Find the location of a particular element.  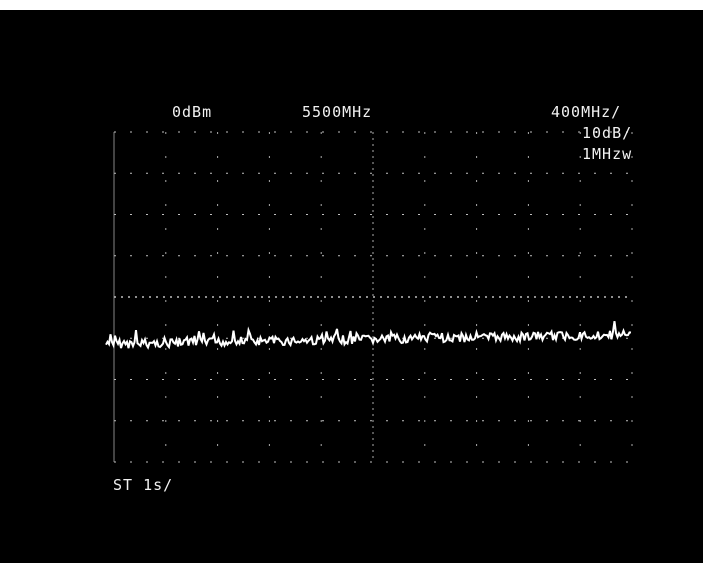

center-frequency-readout: 5500MHz is located at coordinates (337, 112).